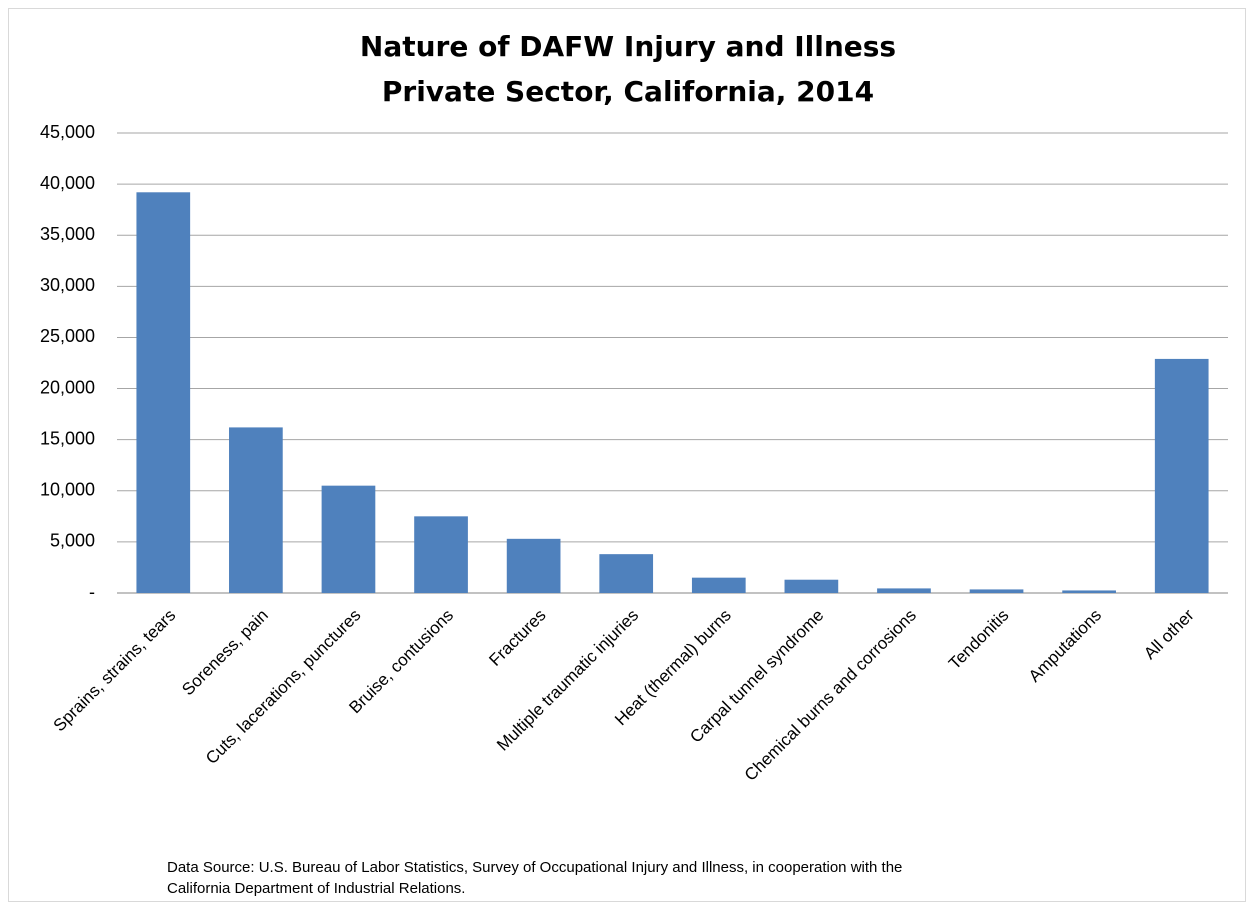 Image resolution: width=1247 pixels, height=903 pixels. Describe the element at coordinates (225, 653) in the screenshot. I see `x-tick-label: Soreness, pain` at that location.